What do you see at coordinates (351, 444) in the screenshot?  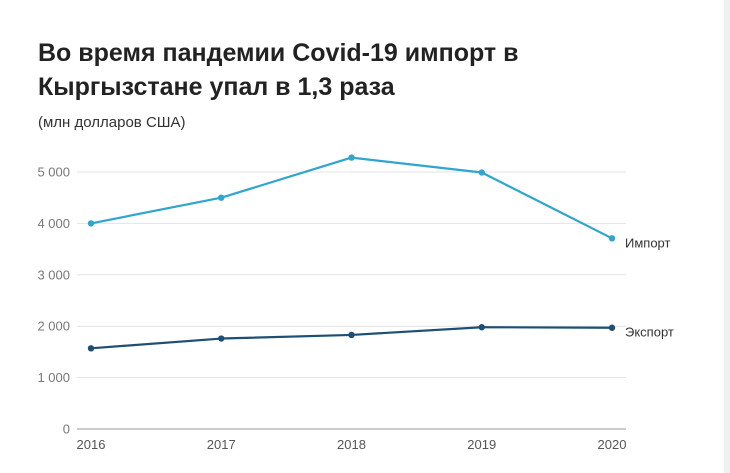 I see `x-tick-label: 2018` at bounding box center [351, 444].